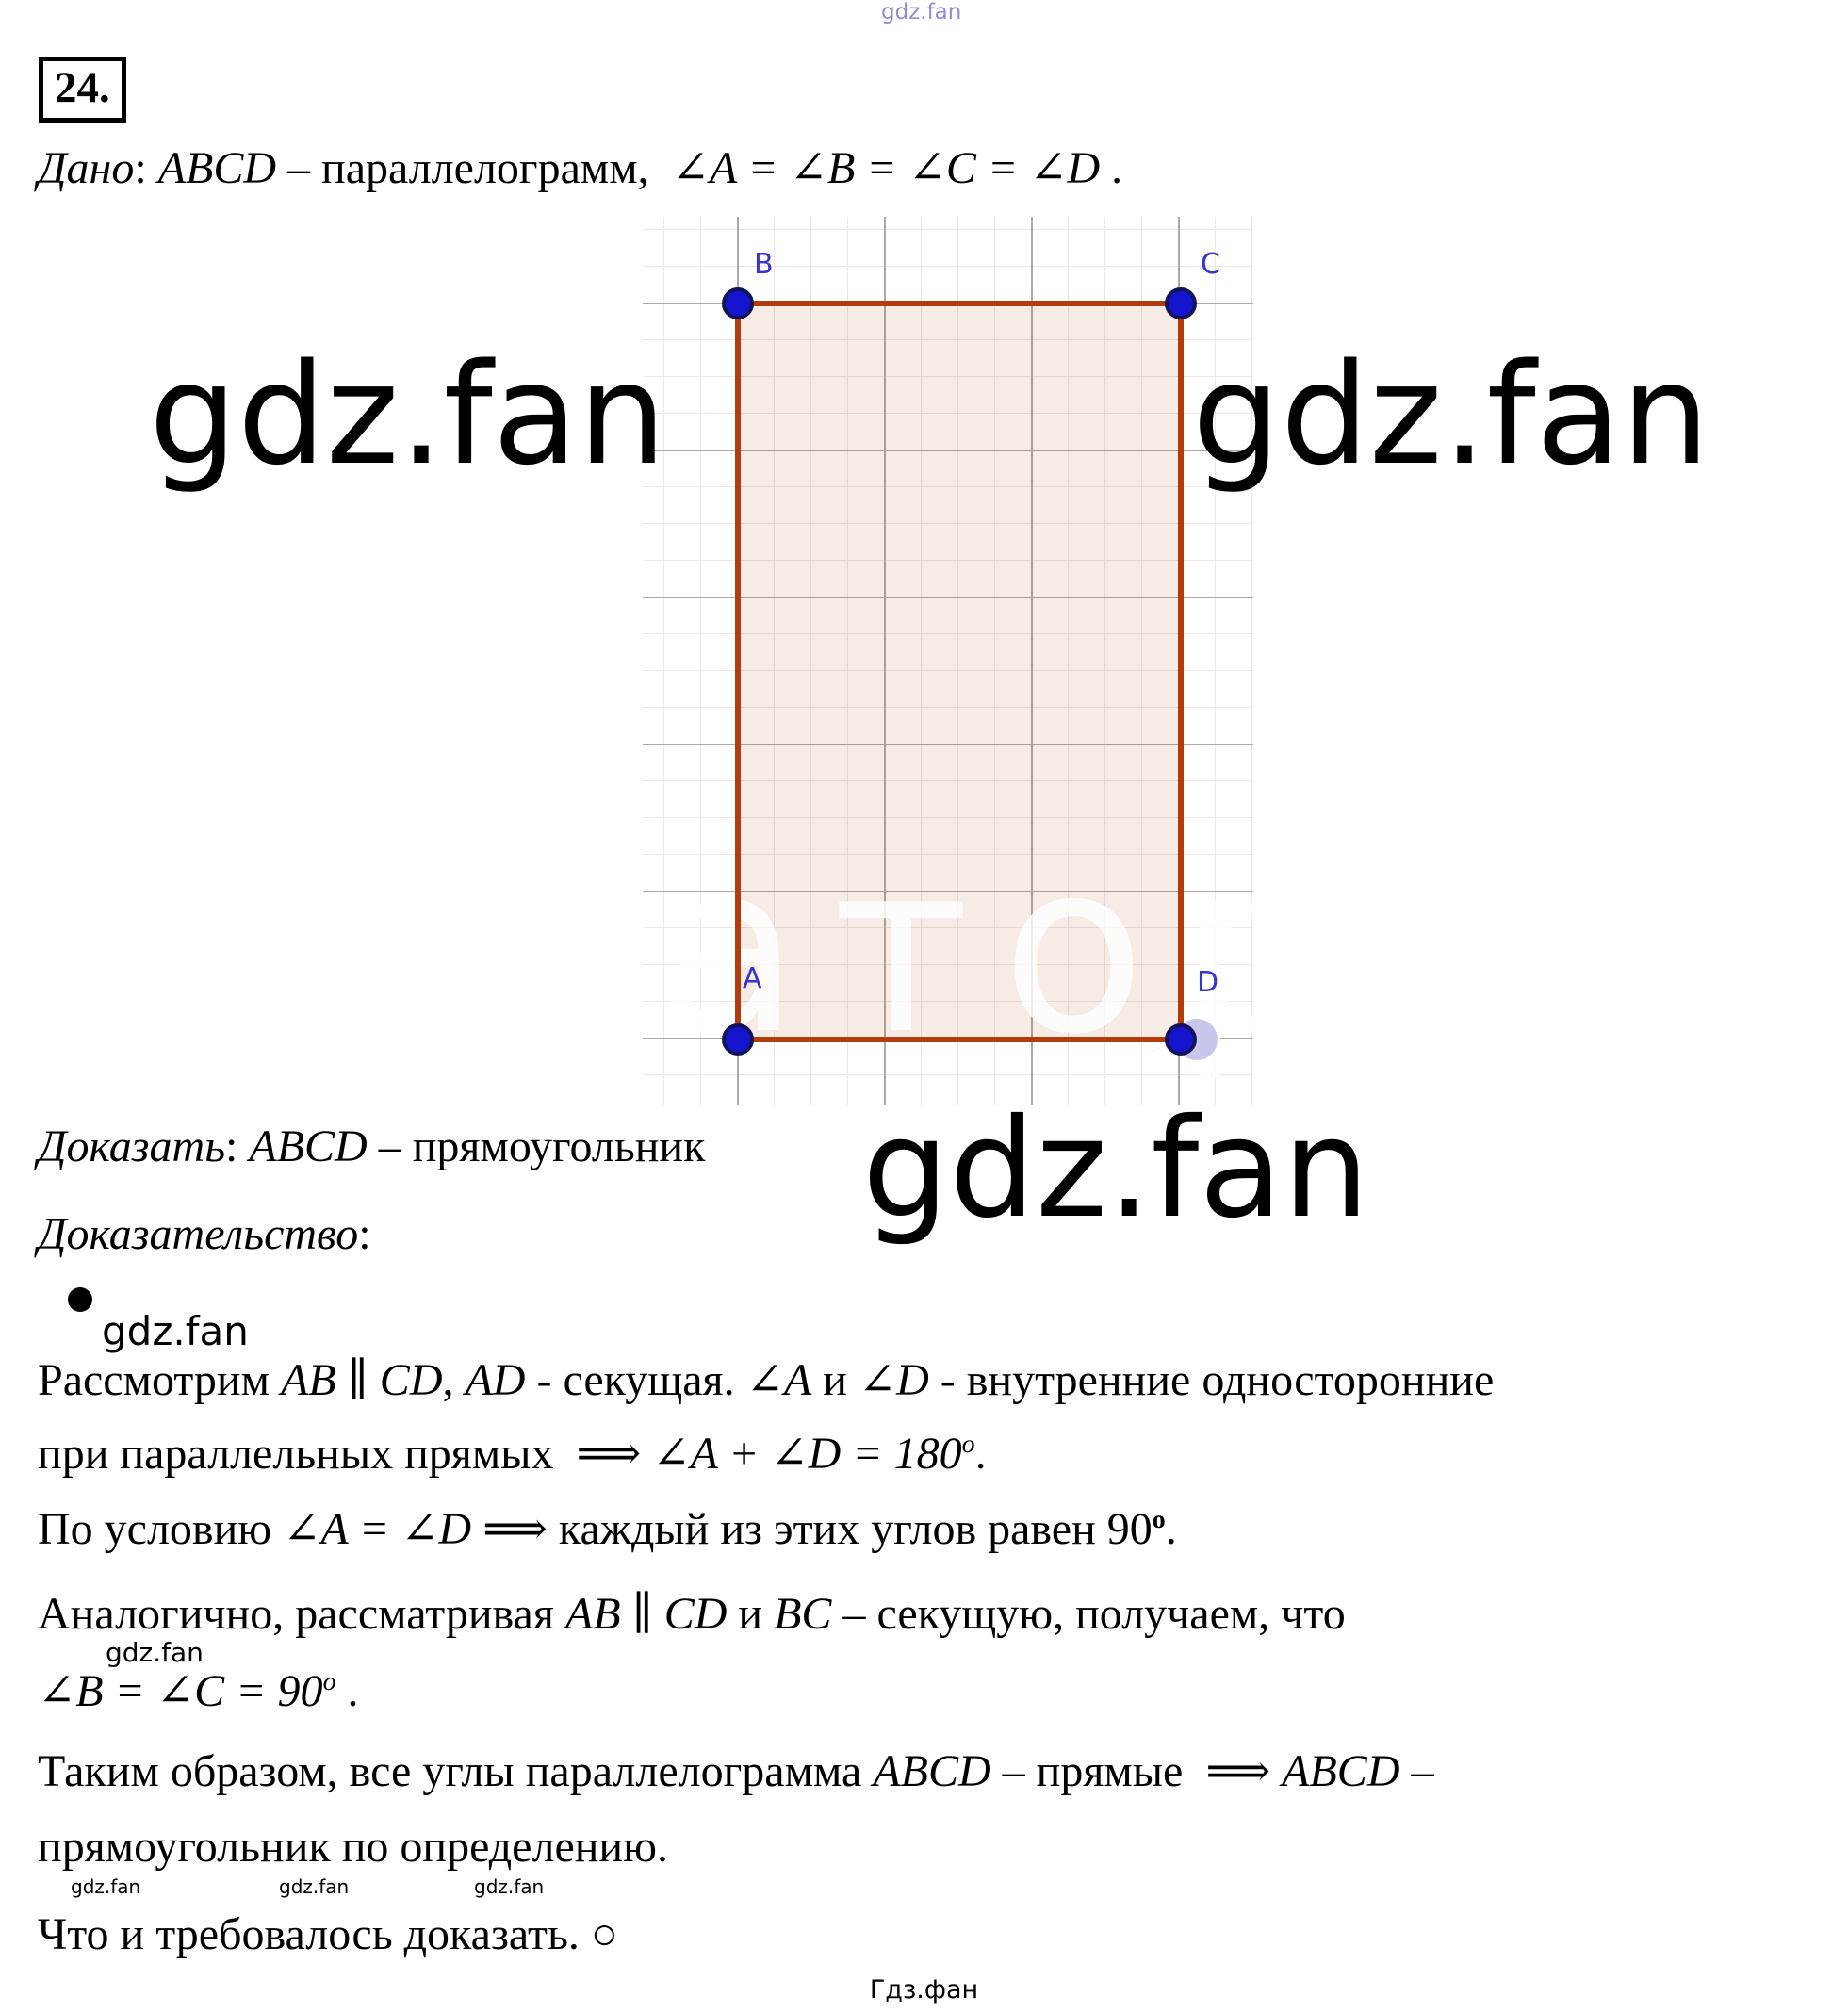 Image resolution: width=1848 pixels, height=2013 pixels. Describe the element at coordinates (954, 949) in the screenshot. I see `figure-watermark: атор` at that location.